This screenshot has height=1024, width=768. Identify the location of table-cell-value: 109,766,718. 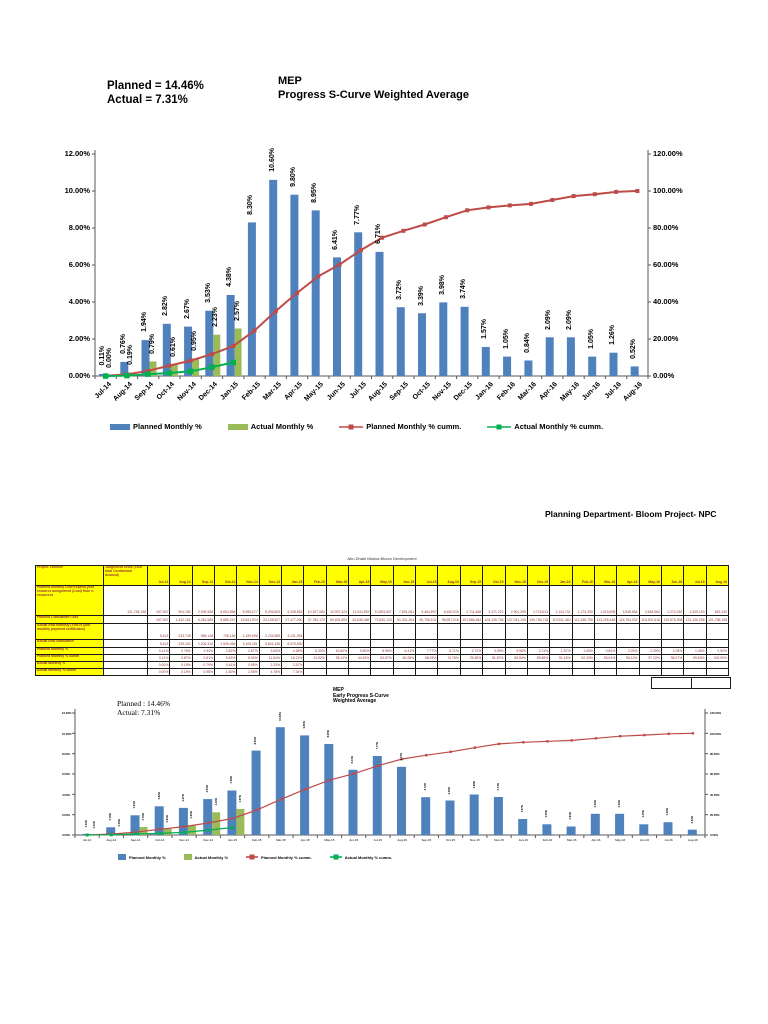
(538, 619).